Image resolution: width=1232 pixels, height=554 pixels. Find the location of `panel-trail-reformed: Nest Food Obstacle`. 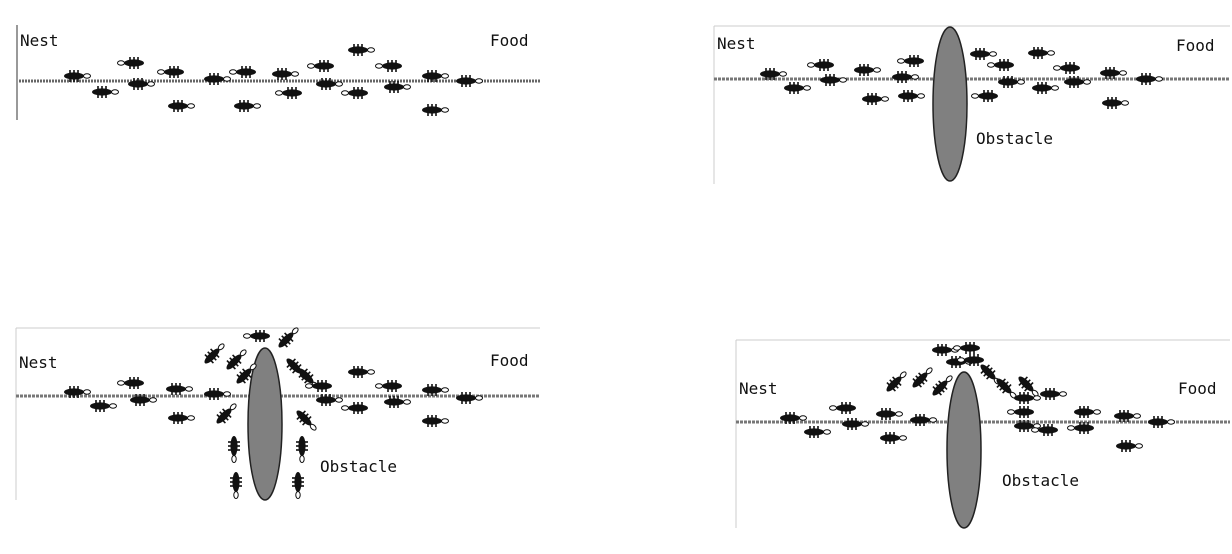

panel-trail-reformed: Nest Food Obstacle is located at coordinates (983, 434).